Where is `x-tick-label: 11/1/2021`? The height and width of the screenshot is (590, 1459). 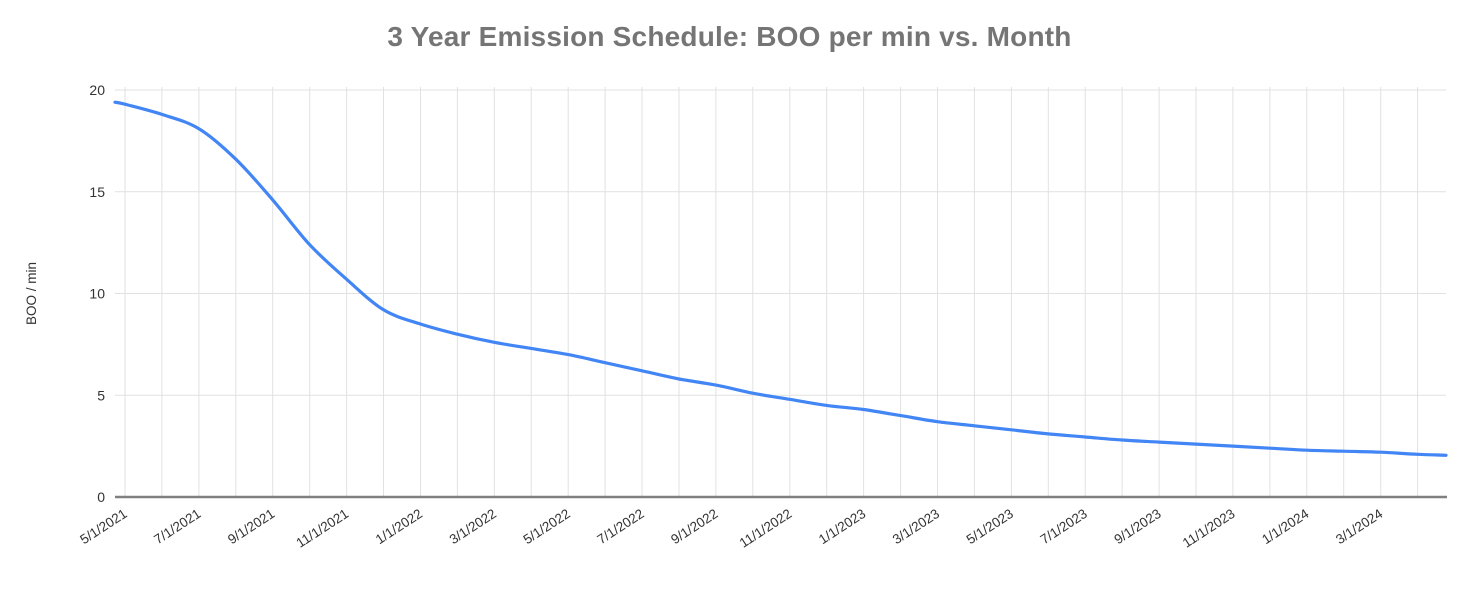 x-tick-label: 11/1/2021 is located at coordinates (323, 528).